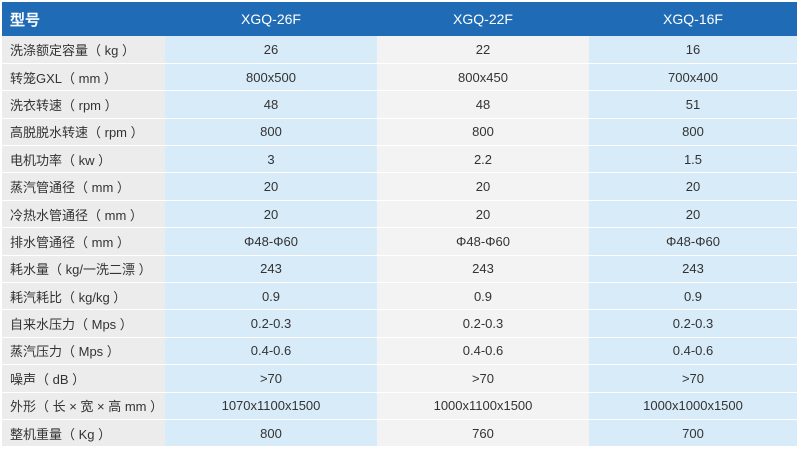 This screenshot has height=460, width=800. I want to click on cell-model-2: Φ48-Φ60, so click(483, 241).